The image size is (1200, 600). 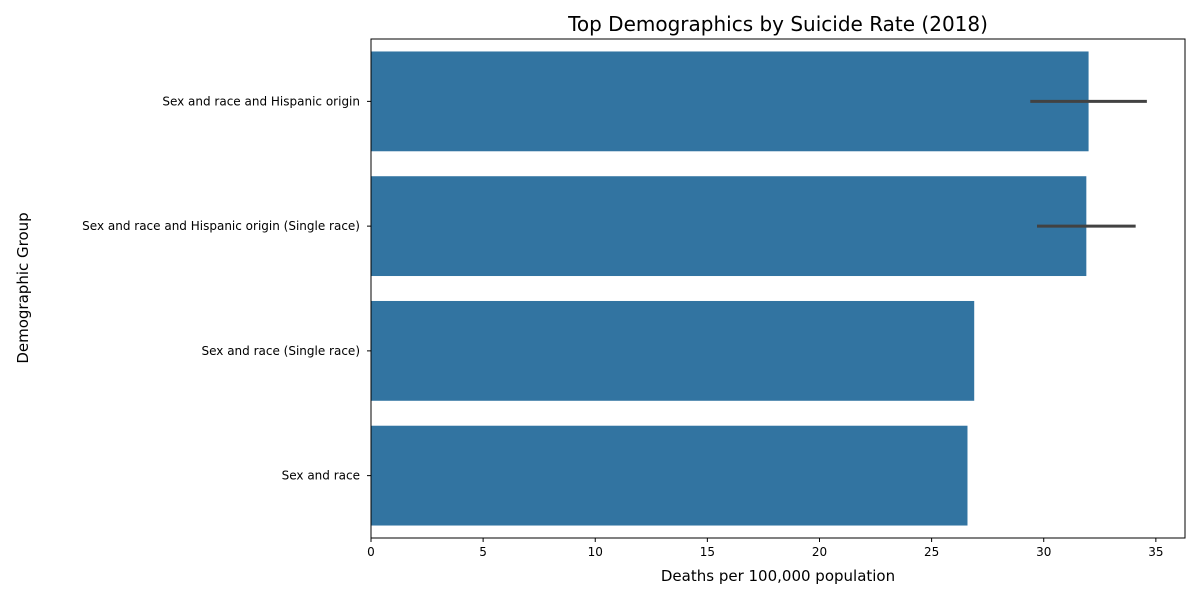 I want to click on y-tick-label: Sex and race and Hispanic origin, so click(x=261, y=101).